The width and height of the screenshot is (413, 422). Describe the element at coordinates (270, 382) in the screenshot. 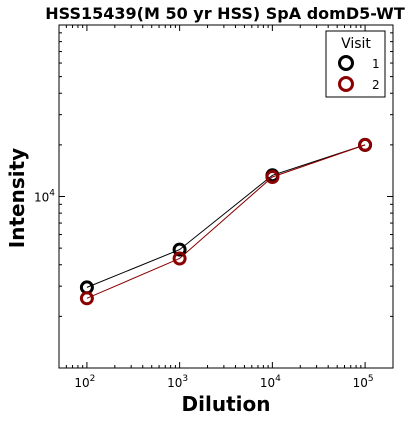

I see `x-tick-label: 10⁴` at that location.